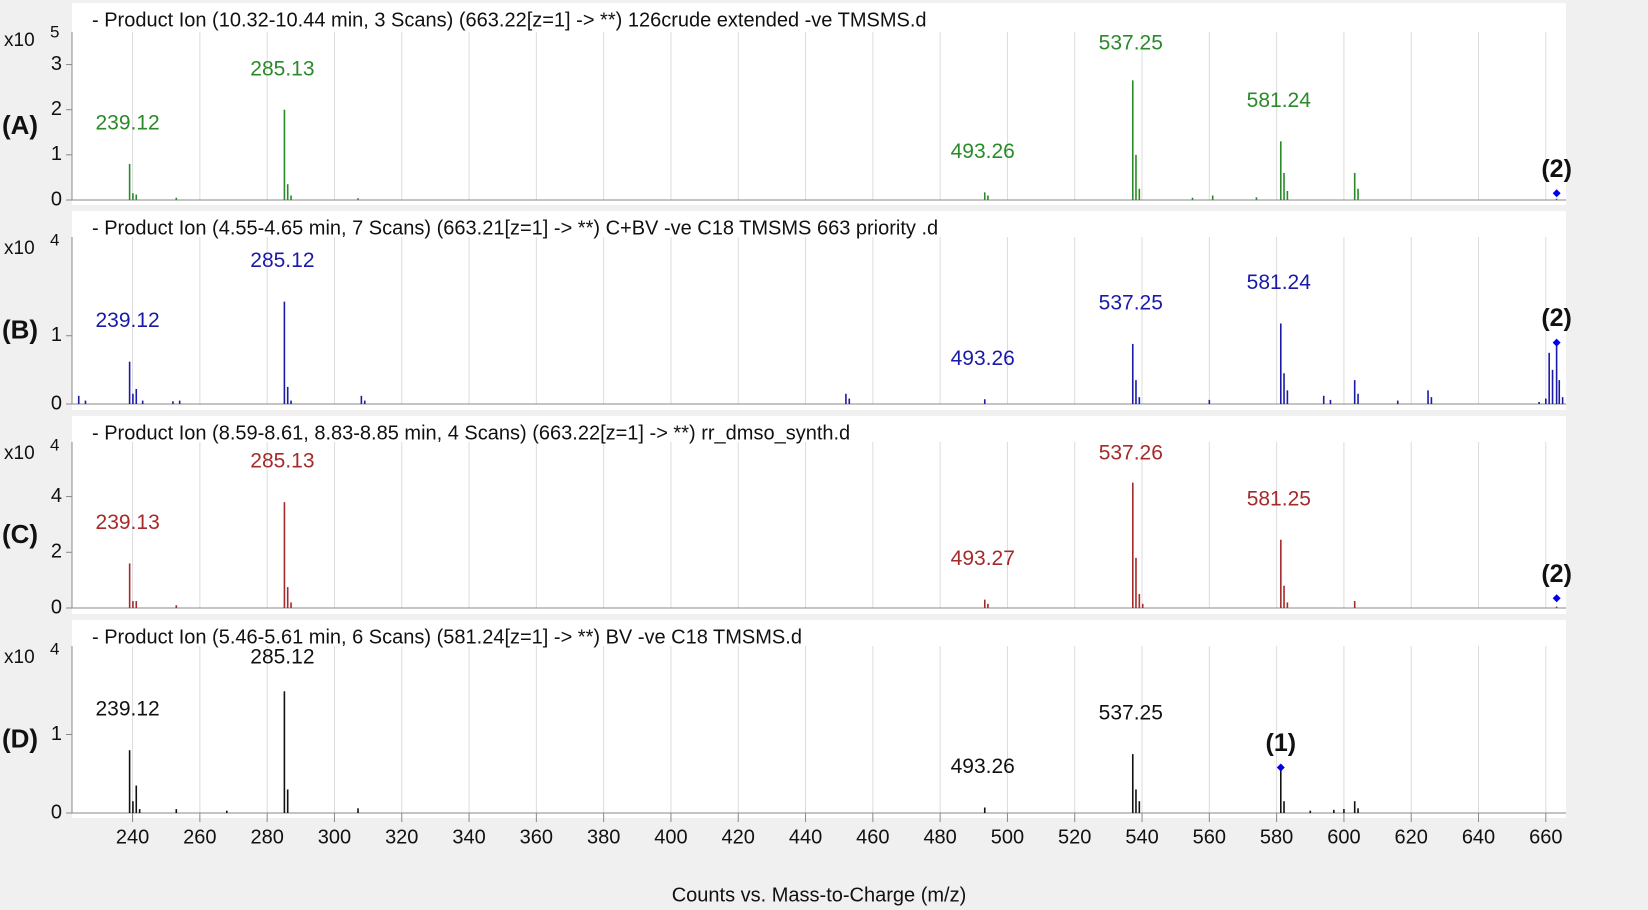  Describe the element at coordinates (983, 558) in the screenshot. I see `peak-label: 493.27` at that location.